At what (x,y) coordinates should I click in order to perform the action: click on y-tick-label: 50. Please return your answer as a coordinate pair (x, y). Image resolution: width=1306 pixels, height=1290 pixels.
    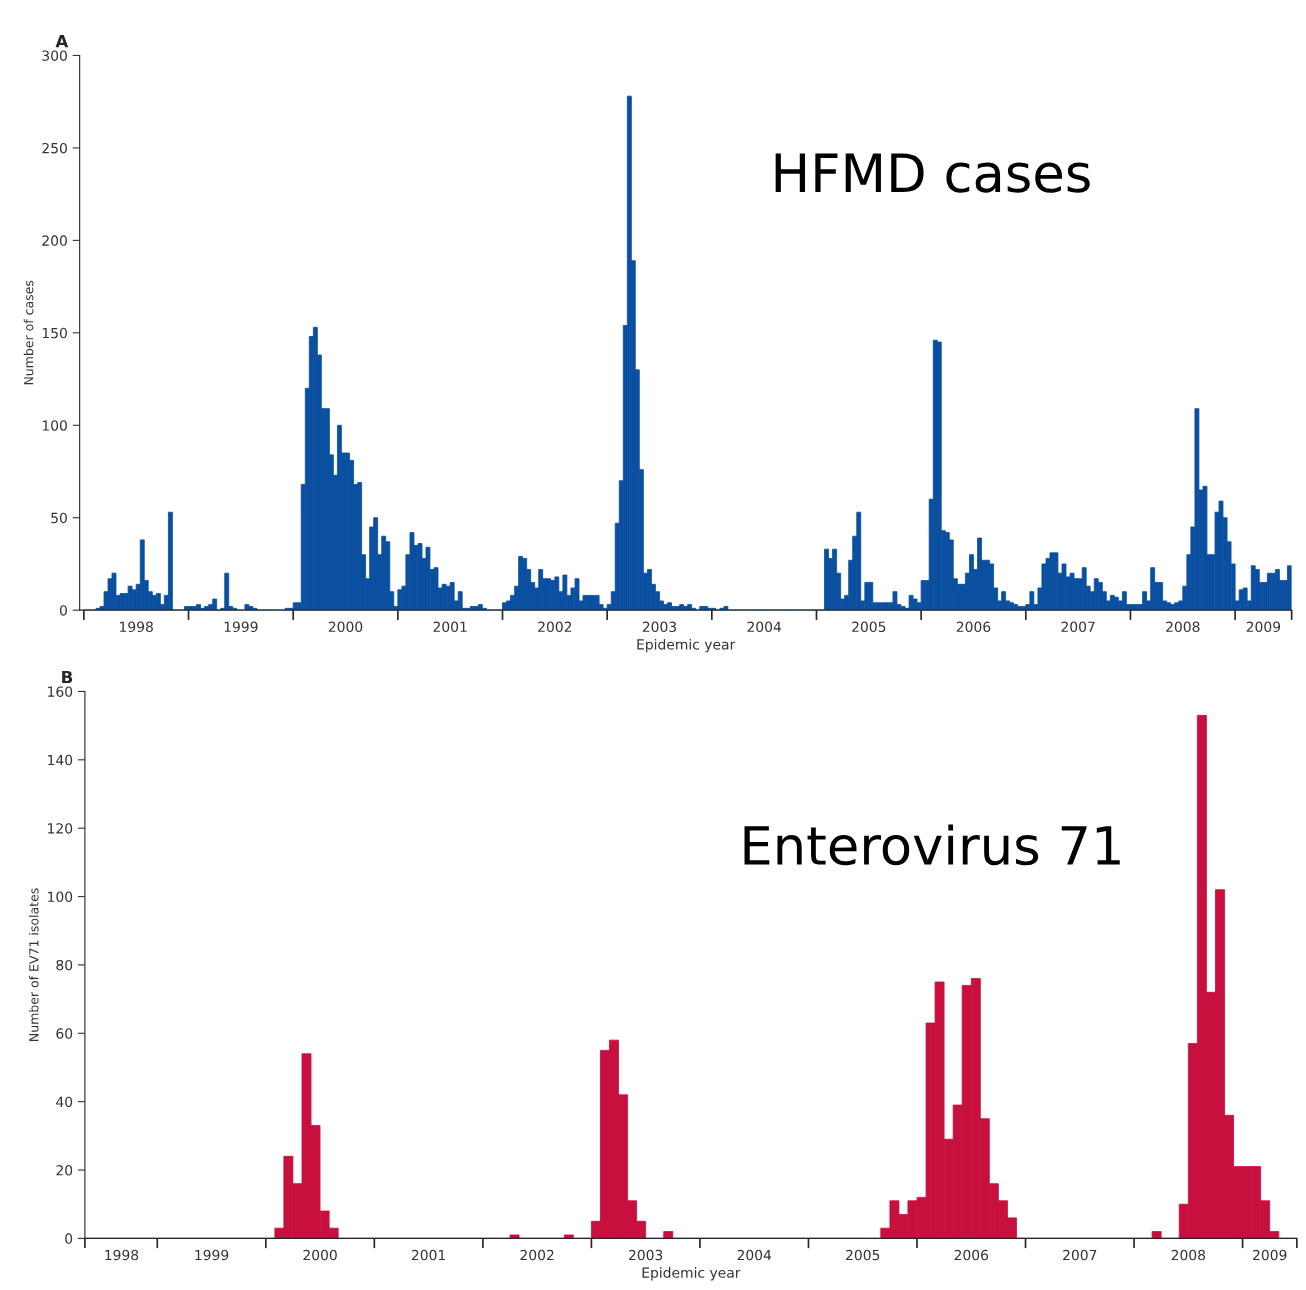
    Looking at the image, I should click on (59, 518).